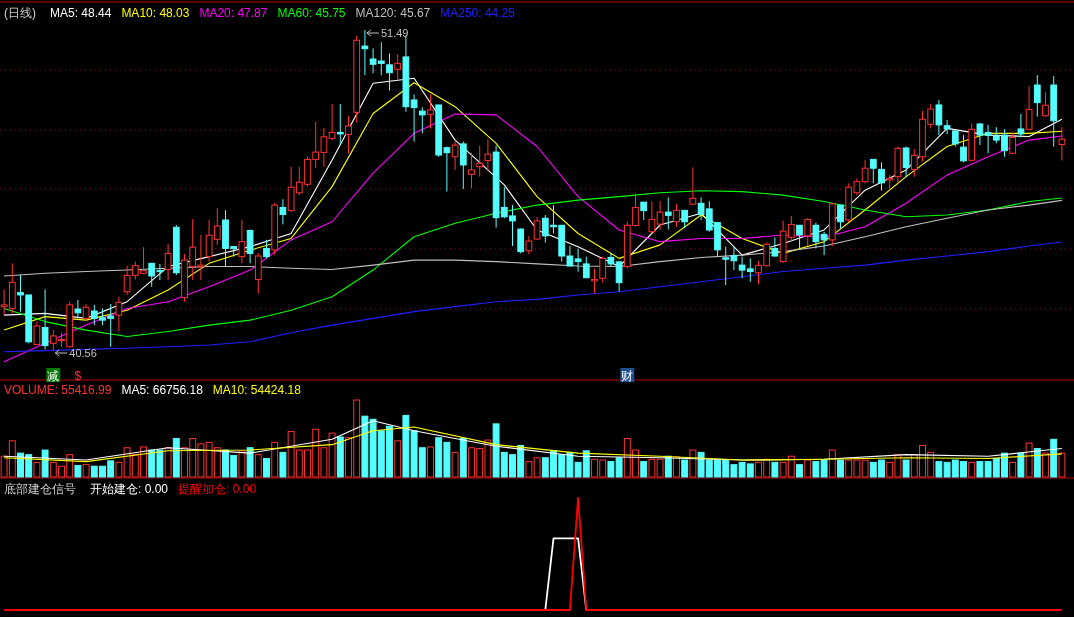  Describe the element at coordinates (217, 489) in the screenshot. I see `text: 提醒加仓: 0.00` at that location.